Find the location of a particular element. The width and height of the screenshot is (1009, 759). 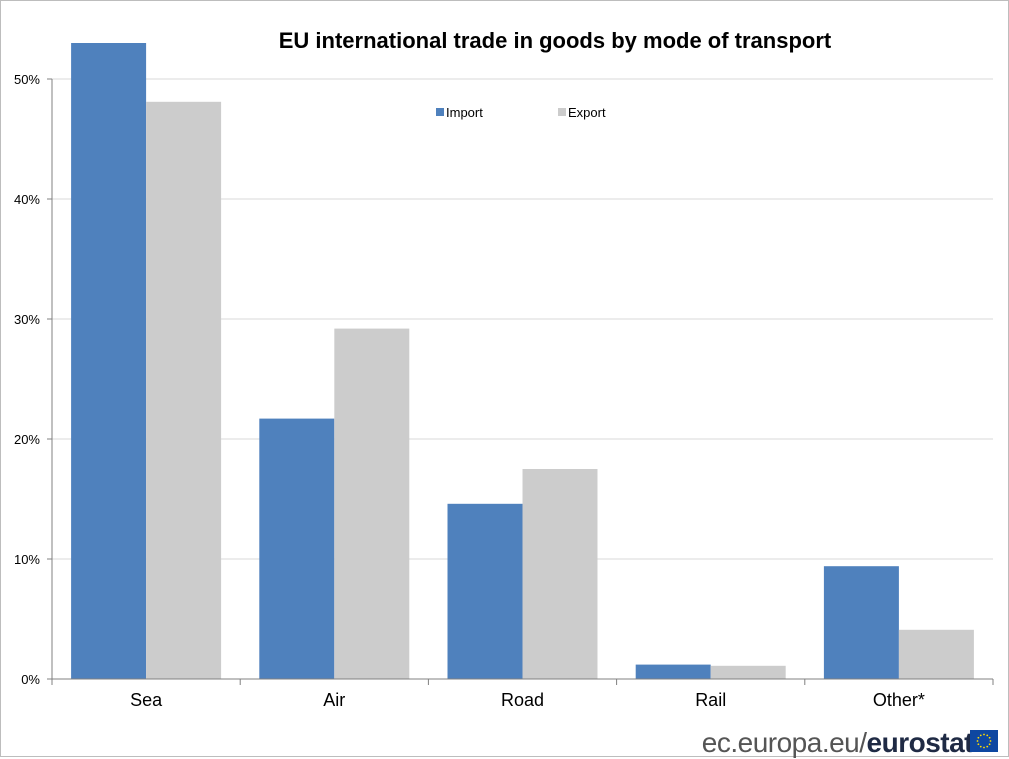

x-tick-label: Rail is located at coordinates (710, 700).